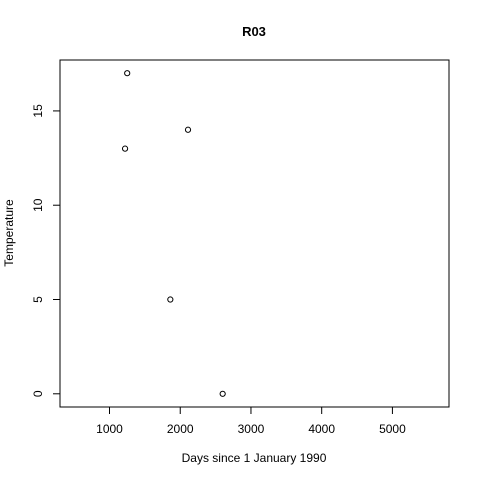 The width and height of the screenshot is (480, 480). I want to click on y-tick-label: 10, so click(38, 205).